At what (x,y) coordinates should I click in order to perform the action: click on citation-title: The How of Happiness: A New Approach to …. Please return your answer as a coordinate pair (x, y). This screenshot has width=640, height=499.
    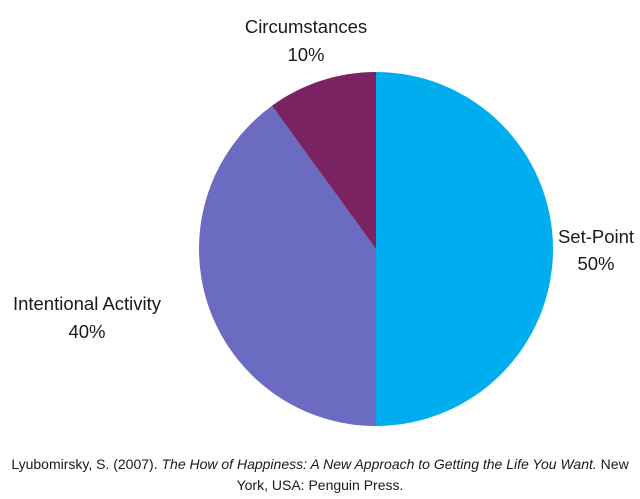
    Looking at the image, I should click on (379, 464).